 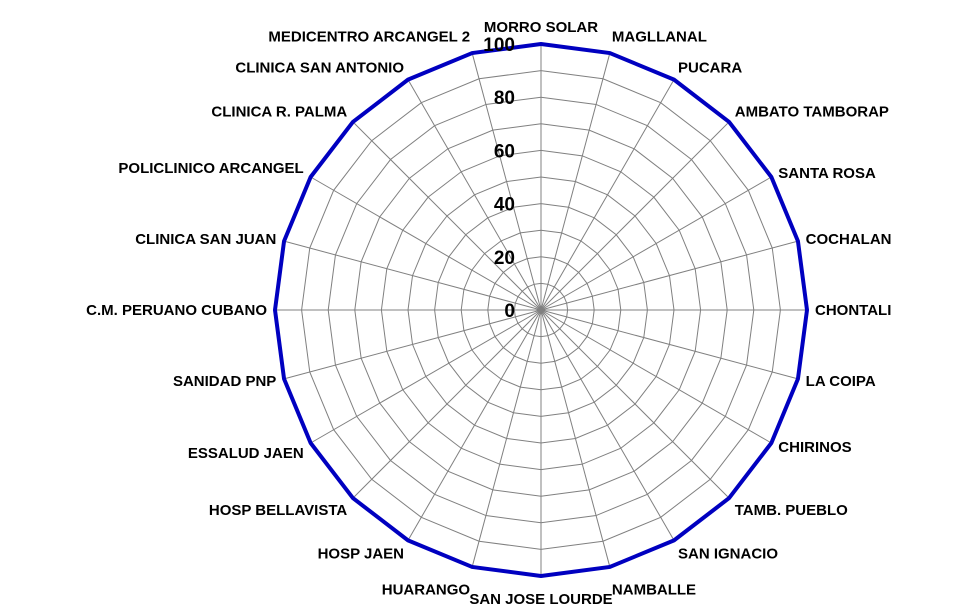 I want to click on category-label: CHONTALI, so click(x=853, y=310).